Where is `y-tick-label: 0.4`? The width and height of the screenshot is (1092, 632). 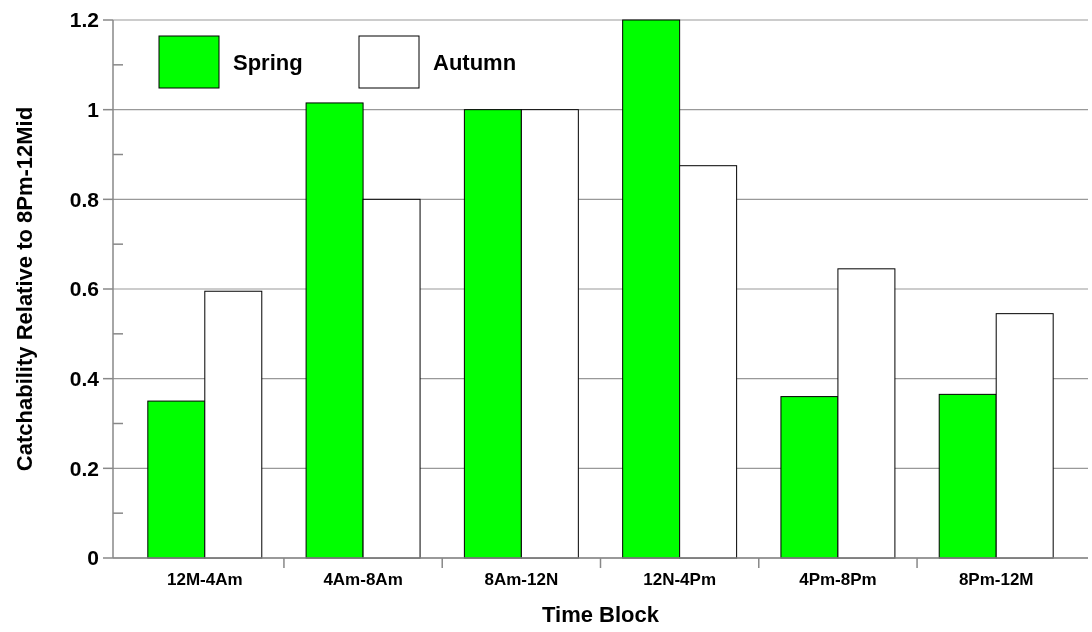
y-tick-label: 0.4 is located at coordinates (84, 379).